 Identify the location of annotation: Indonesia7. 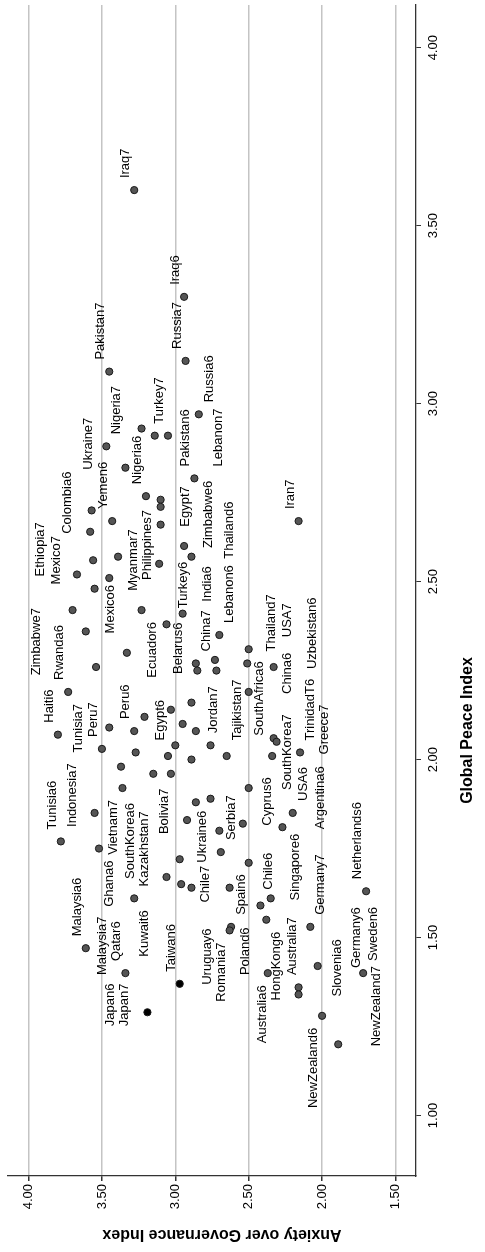
(71, 795).